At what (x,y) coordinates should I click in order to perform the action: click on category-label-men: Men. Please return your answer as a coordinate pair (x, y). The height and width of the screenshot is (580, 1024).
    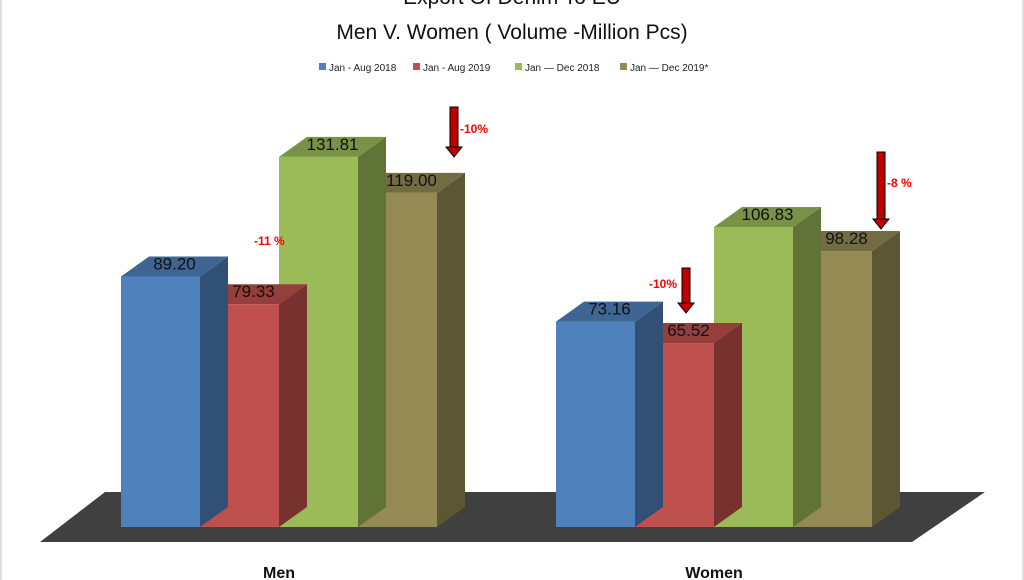
    Looking at the image, I should click on (279, 572).